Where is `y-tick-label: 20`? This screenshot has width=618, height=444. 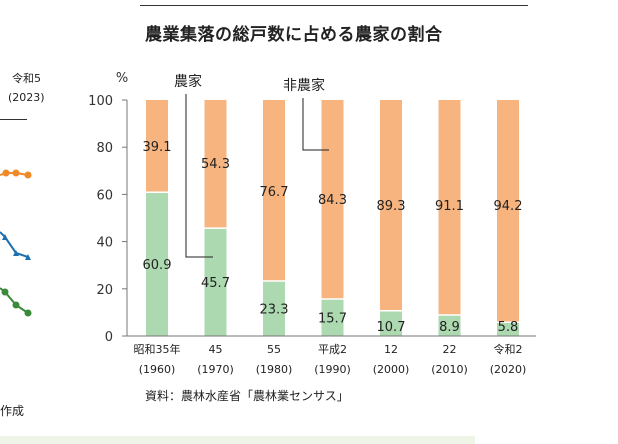
y-tick-label: 20 is located at coordinates (104, 290).